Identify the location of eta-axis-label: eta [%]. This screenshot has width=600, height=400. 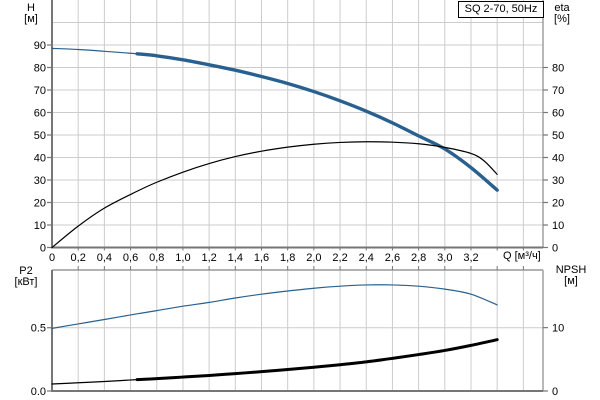
(562, 14).